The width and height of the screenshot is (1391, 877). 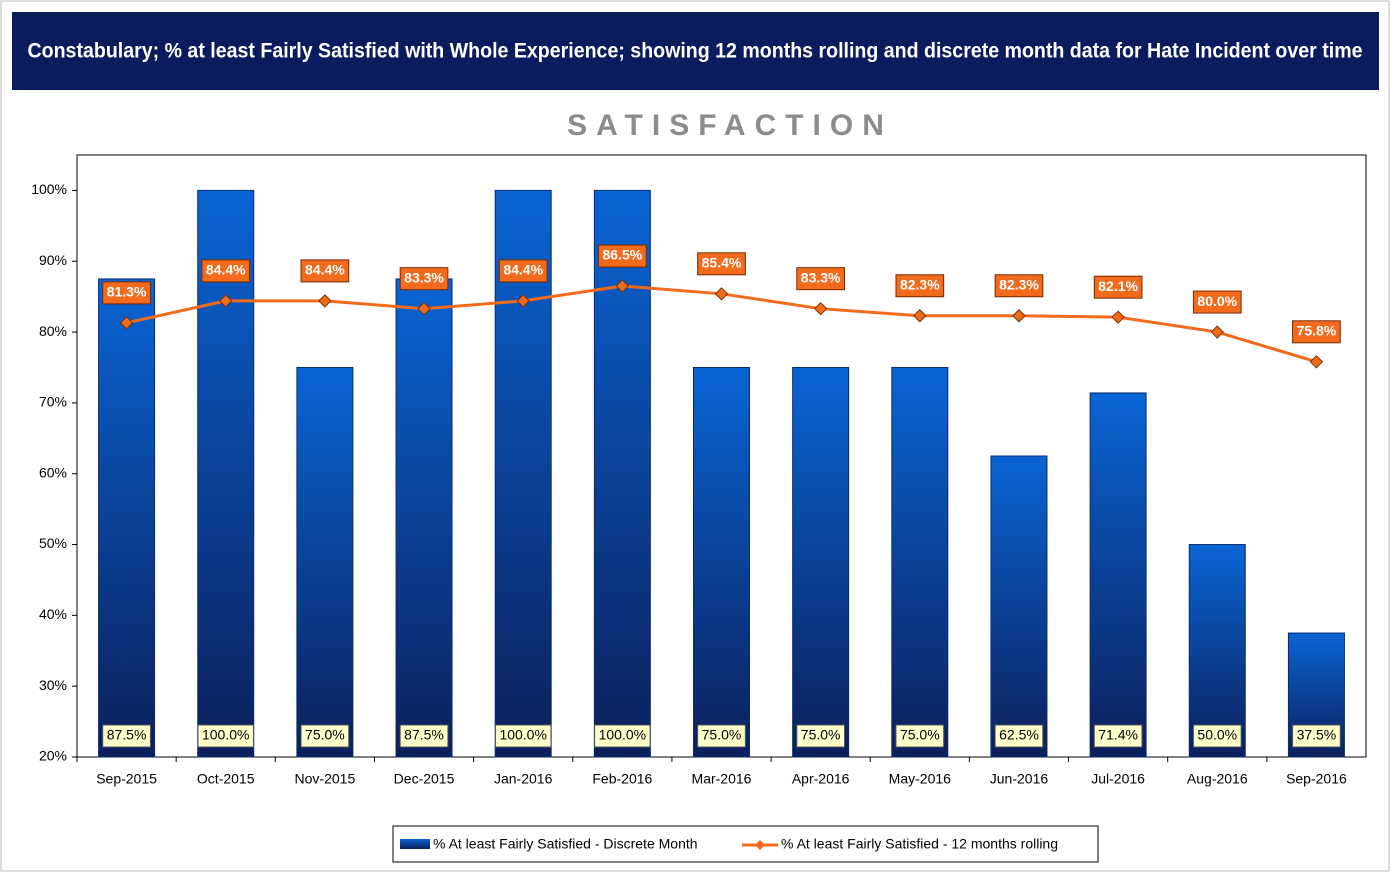 I want to click on y-tick-label: 90%, so click(x=53, y=260).